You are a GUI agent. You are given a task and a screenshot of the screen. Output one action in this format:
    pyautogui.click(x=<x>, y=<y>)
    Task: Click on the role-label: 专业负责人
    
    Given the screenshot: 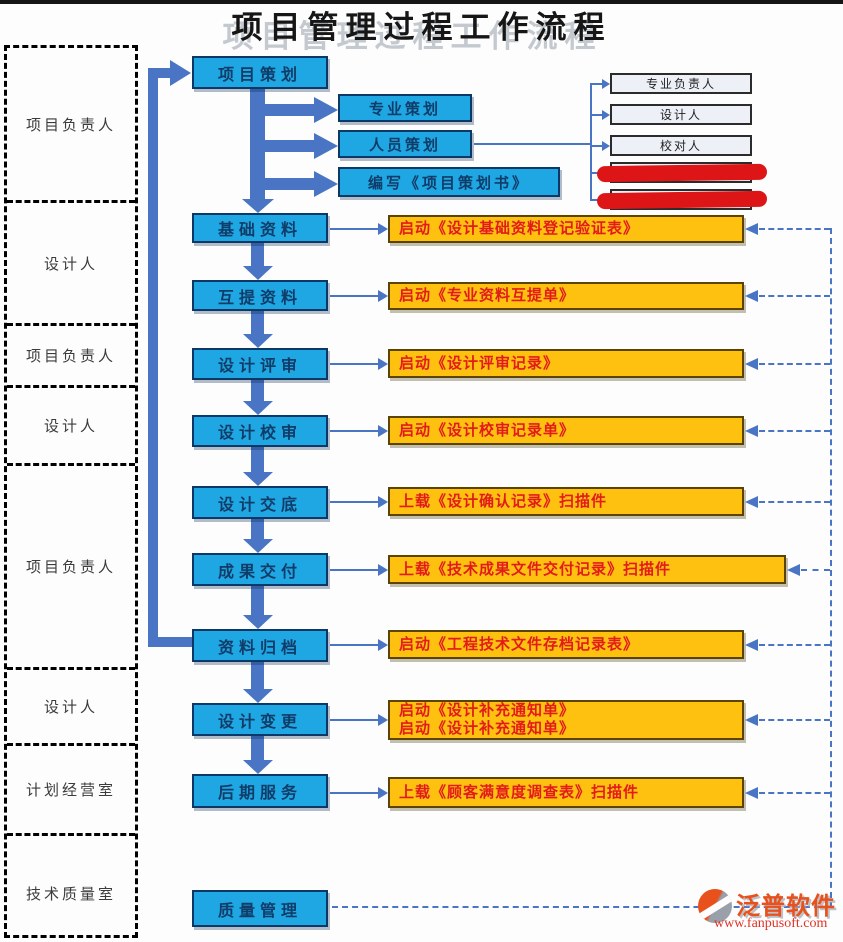 What is the action you would take?
    pyautogui.click(x=680, y=84)
    